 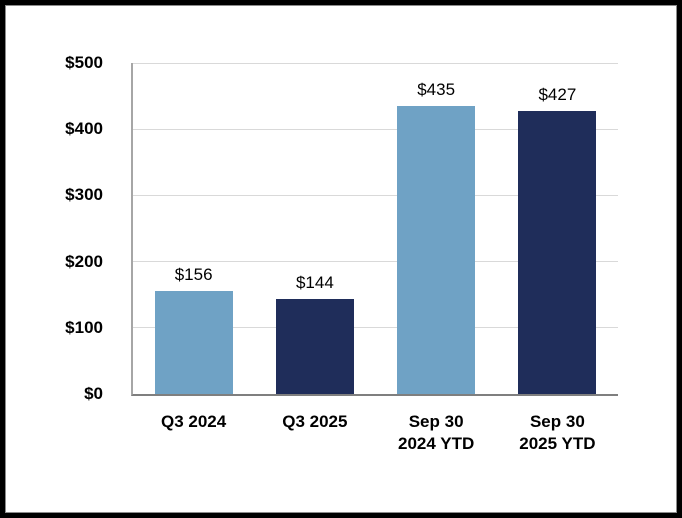 What do you see at coordinates (84, 62) in the screenshot?
I see `y-tick-label: $500` at bounding box center [84, 62].